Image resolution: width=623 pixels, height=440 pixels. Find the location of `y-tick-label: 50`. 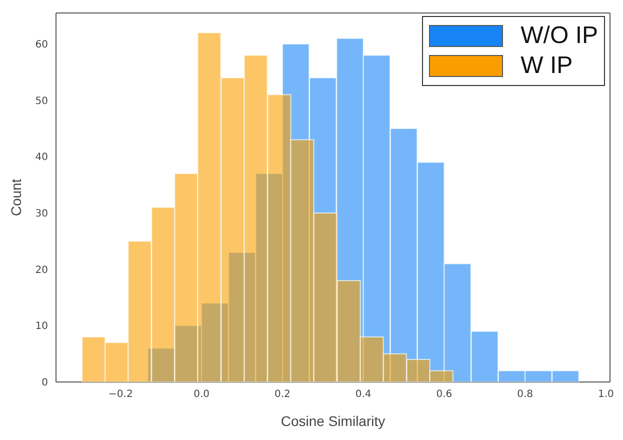

y-tick-label: 50 is located at coordinates (41, 101).